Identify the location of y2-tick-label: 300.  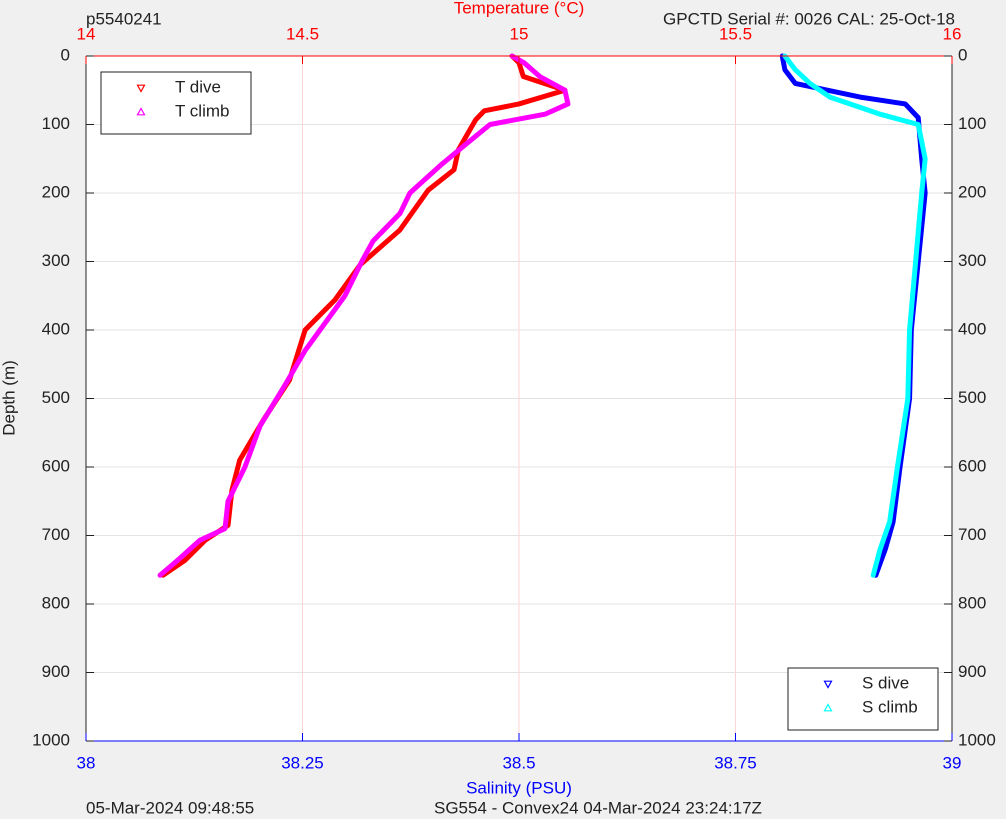
(972, 260).